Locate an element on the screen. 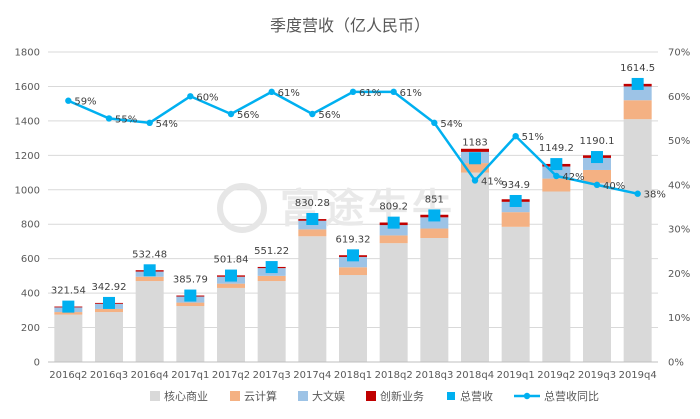 The width and height of the screenshot is (700, 419). yoy-data-label: 38% is located at coordinates (655, 195).